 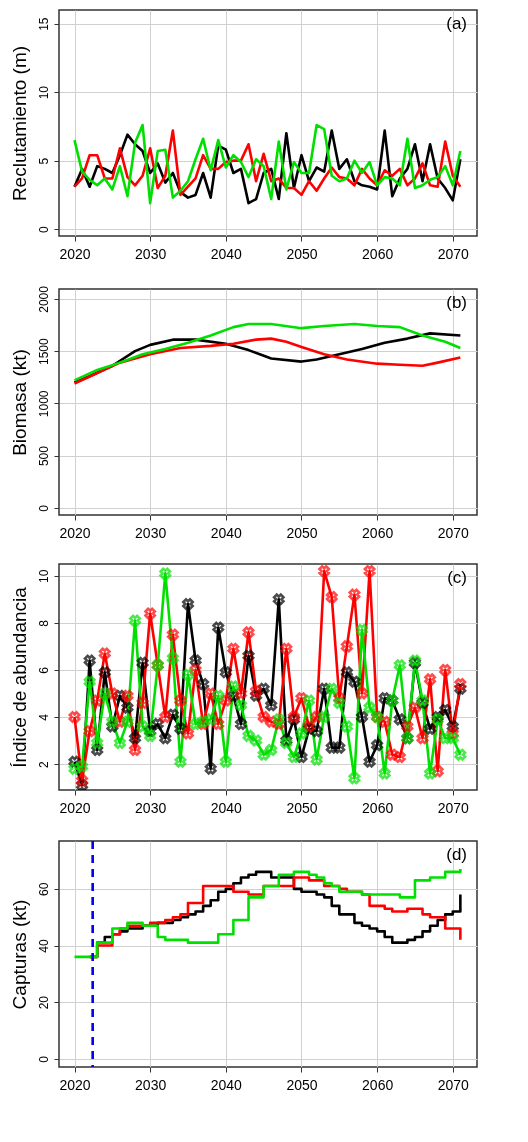 I want to click on y-tick-label: 20, so click(x=43, y=1002).